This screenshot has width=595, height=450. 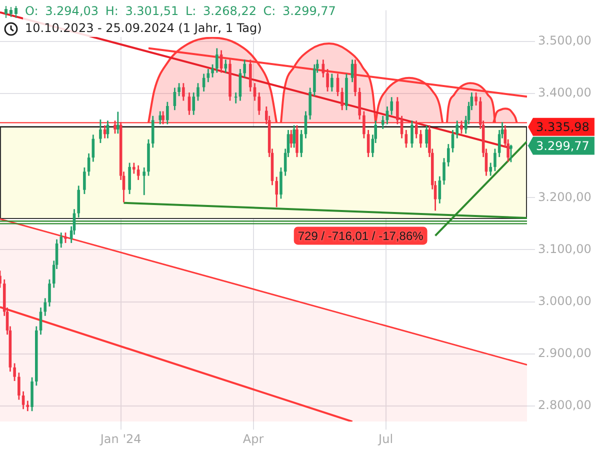 I want to click on ref-line-label: 3.335,98, so click(x=563, y=127).